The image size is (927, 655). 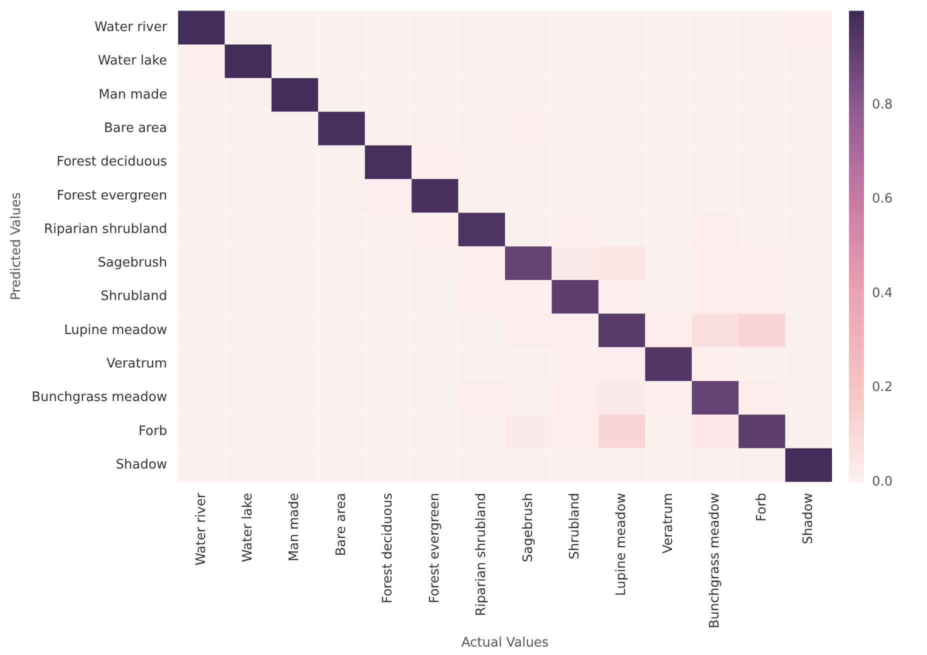 What do you see at coordinates (100, 398) in the screenshot?
I see `y-tick-label: Bunchgrass meadow` at bounding box center [100, 398].